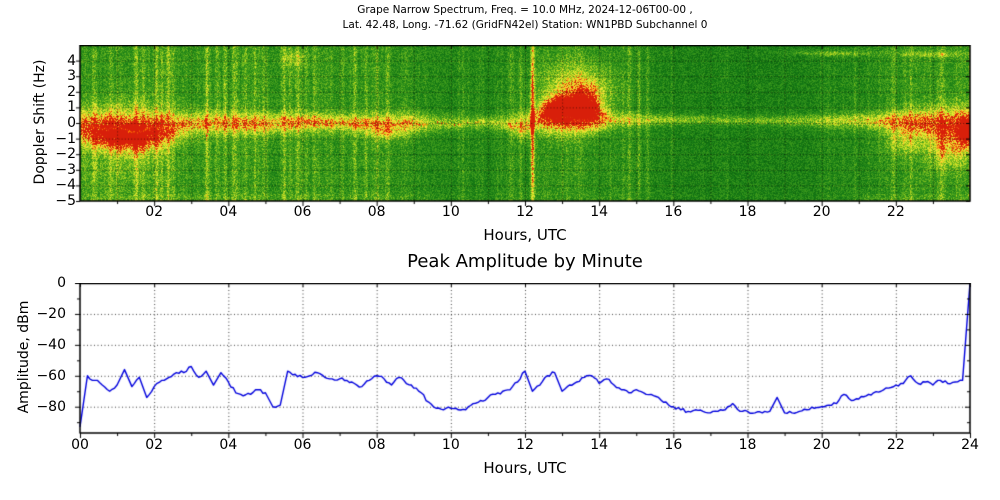  I want to click on tick-label: −20, so click(51, 313).